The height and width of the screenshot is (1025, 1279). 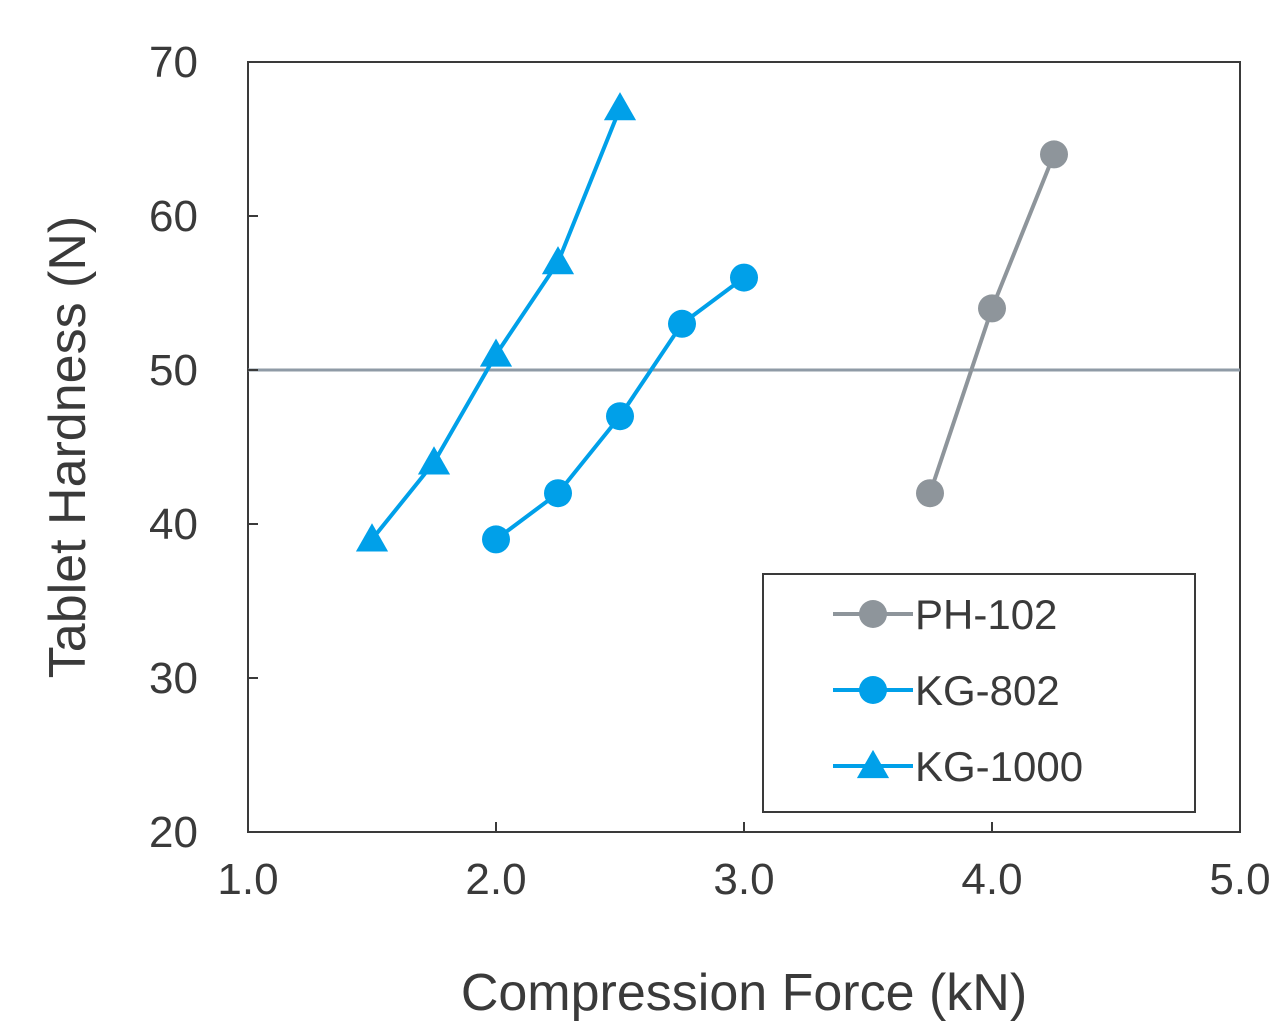 I want to click on x-axis-ticks: 1.0 2.0 3.0 4.0 5.0, so click(x=744, y=863).